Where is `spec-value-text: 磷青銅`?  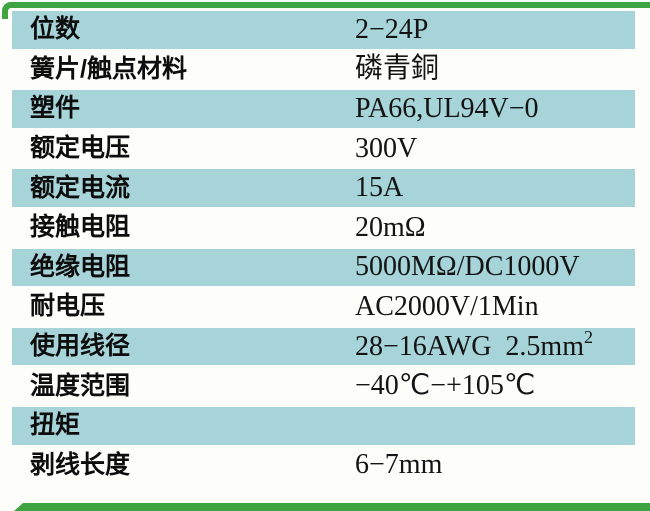
spec-value-text: 磷青銅 is located at coordinates (397, 69).